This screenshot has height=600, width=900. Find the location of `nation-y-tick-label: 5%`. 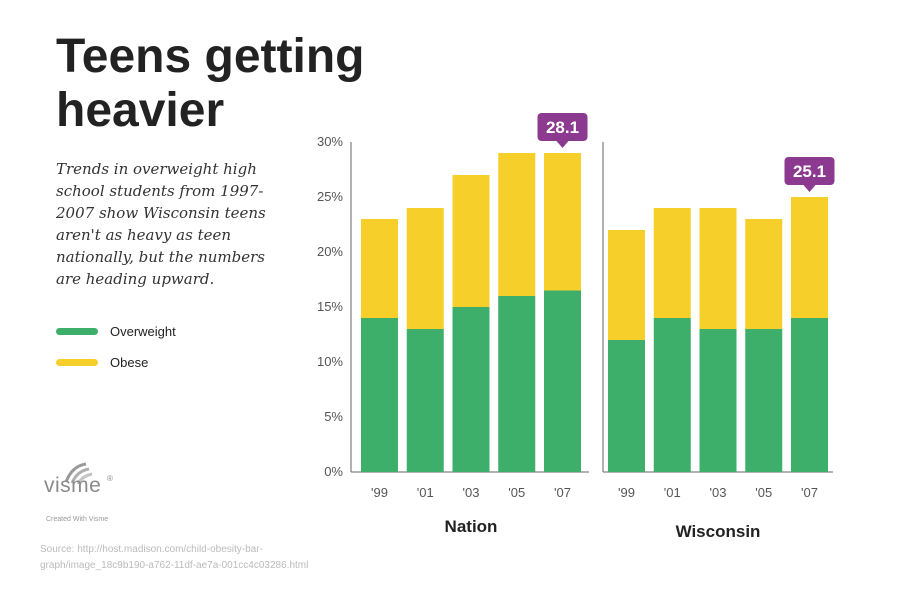

nation-y-tick-label: 5% is located at coordinates (333, 416).